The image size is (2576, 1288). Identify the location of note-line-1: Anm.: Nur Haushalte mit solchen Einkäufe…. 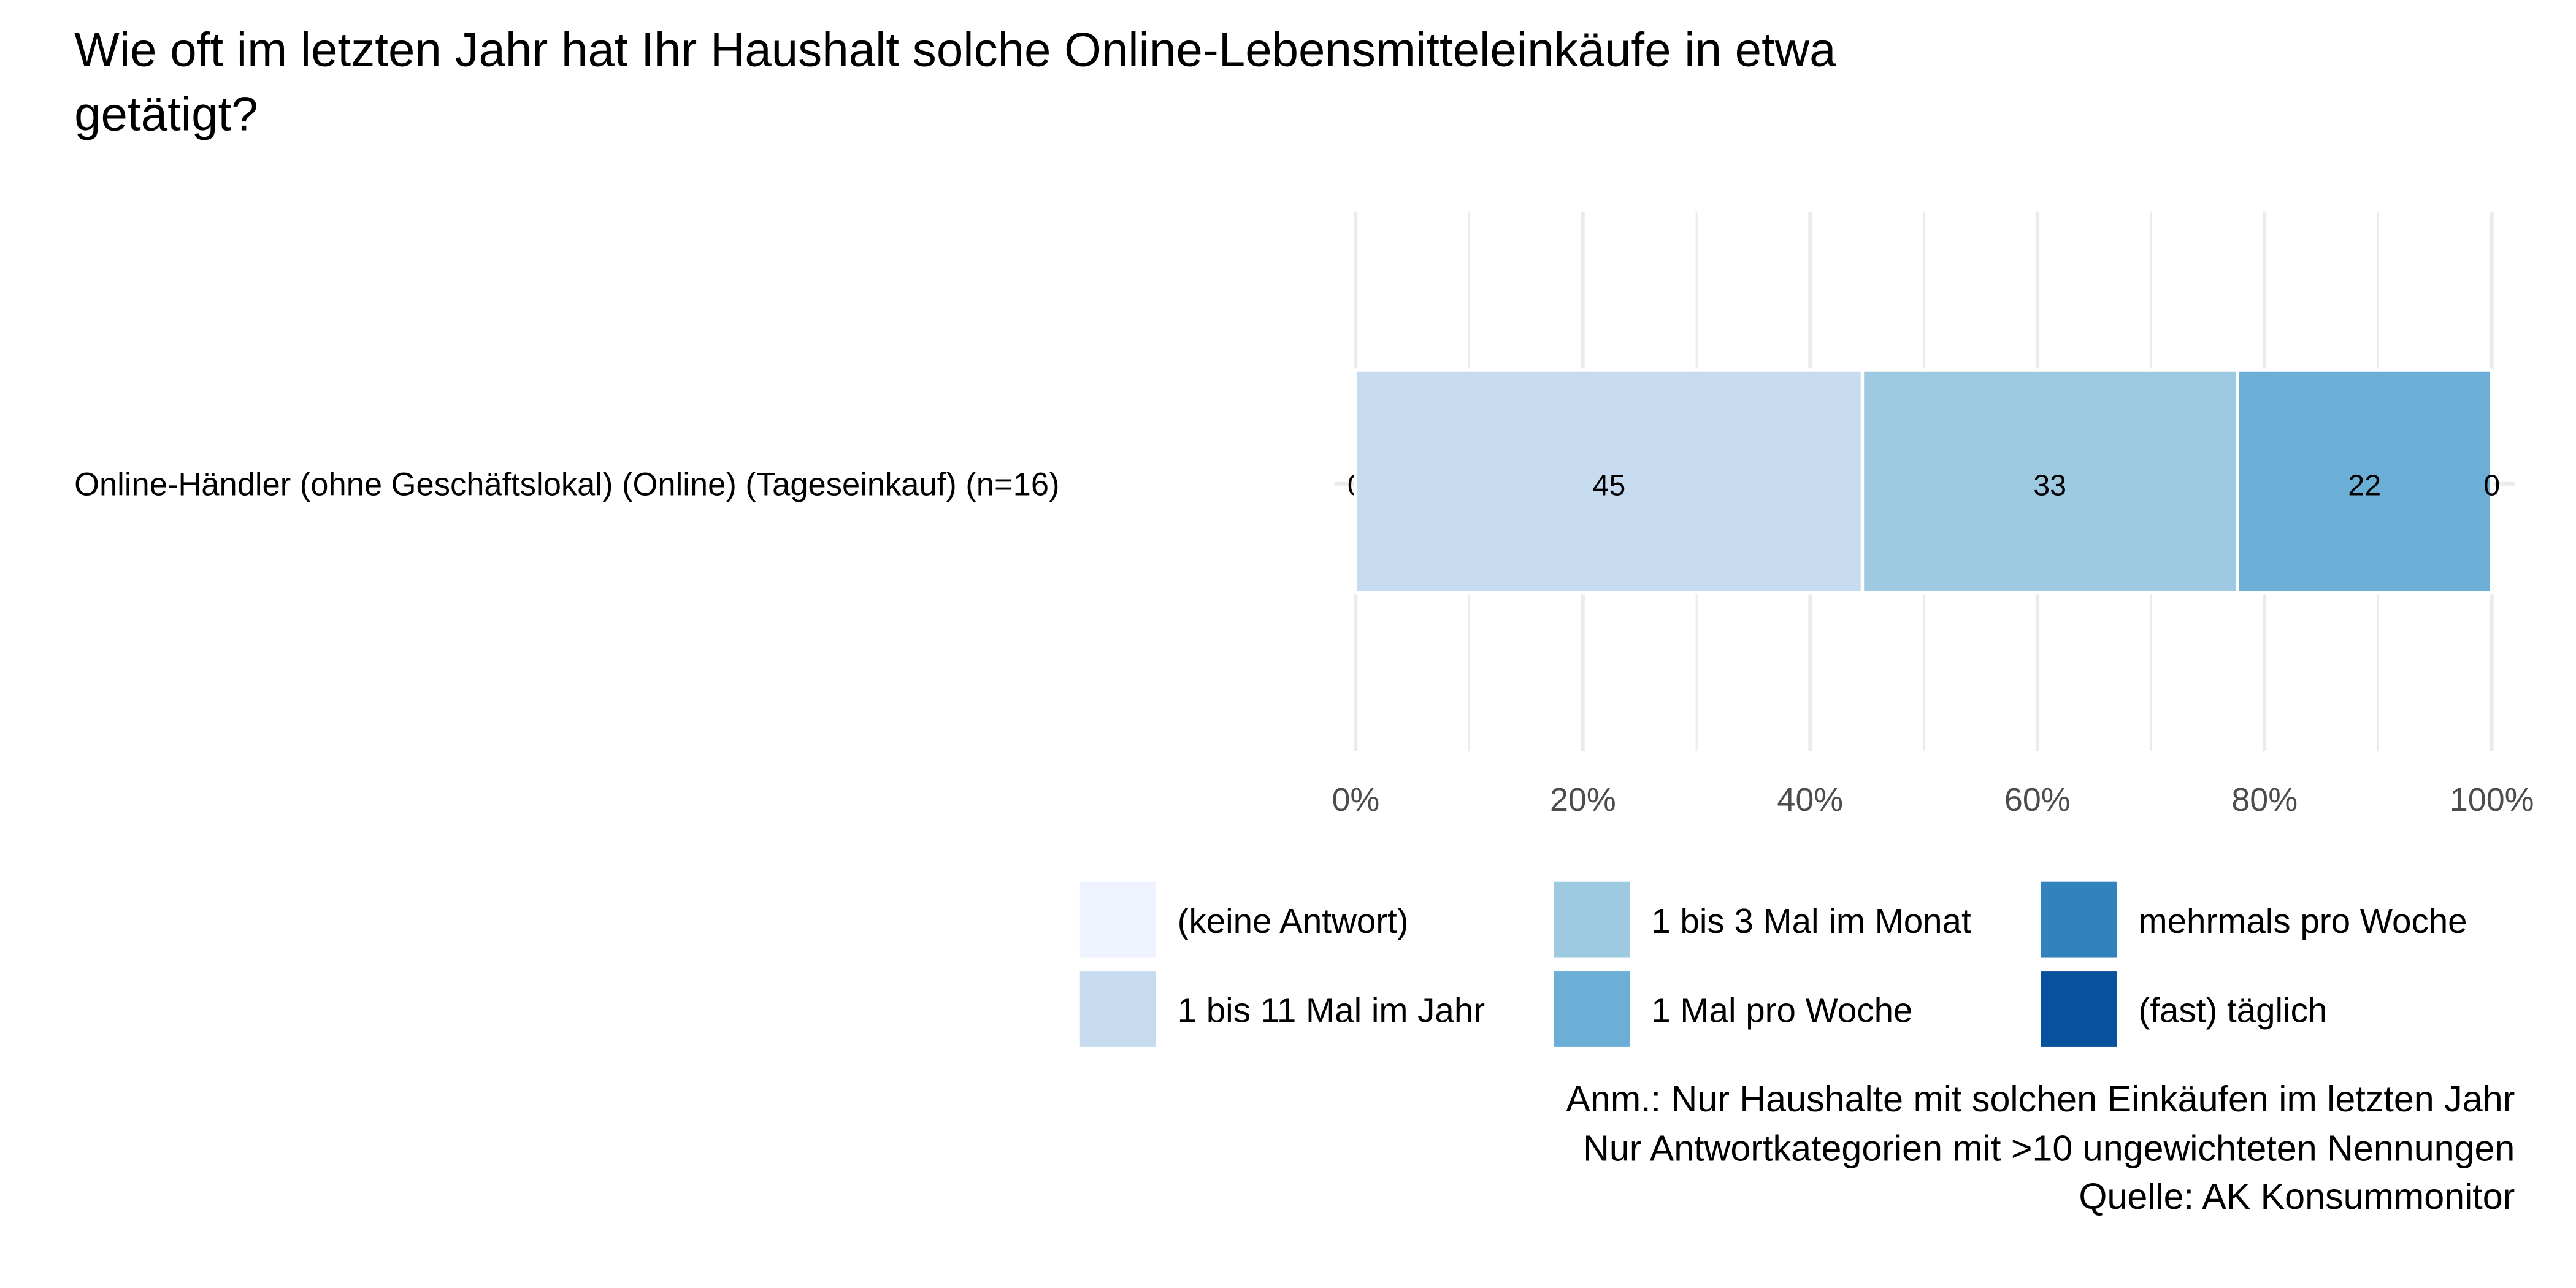
(2040, 1098).